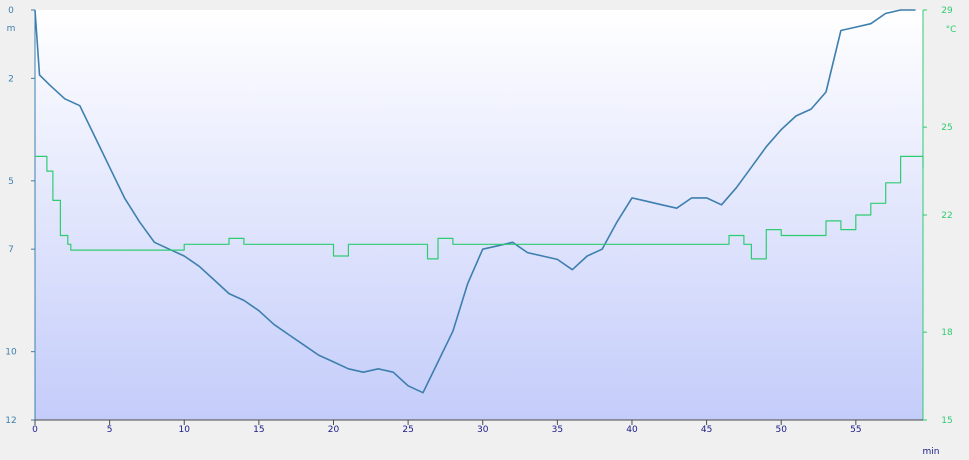 Image resolution: width=969 pixels, height=460 pixels. What do you see at coordinates (35, 430) in the screenshot?
I see `time-tick-label: 0` at bounding box center [35, 430].